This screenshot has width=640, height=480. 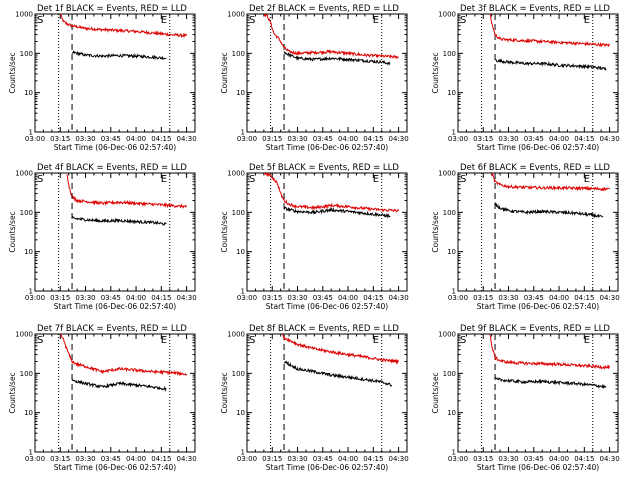 I want to click on panel-title: Det 1f BLACK = Events, RED = LLD, so click(x=112, y=9).